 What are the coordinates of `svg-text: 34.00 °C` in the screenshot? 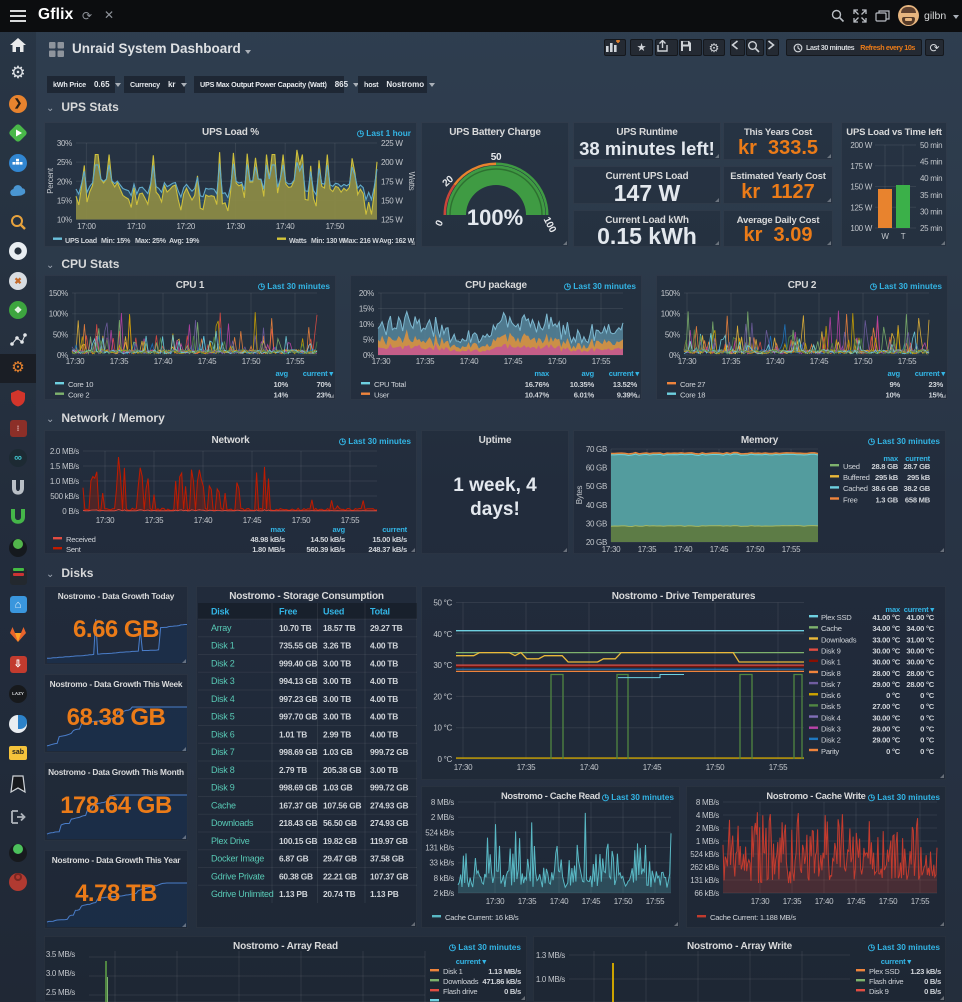 It's located at (886, 628).